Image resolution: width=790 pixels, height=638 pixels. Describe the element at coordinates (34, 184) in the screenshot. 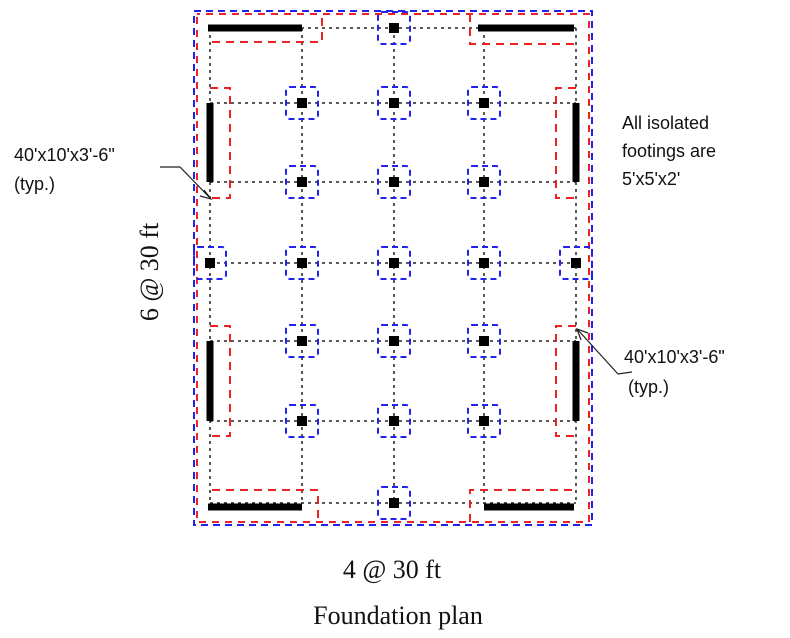

I see `callout-left-typ: (typ.)` at that location.